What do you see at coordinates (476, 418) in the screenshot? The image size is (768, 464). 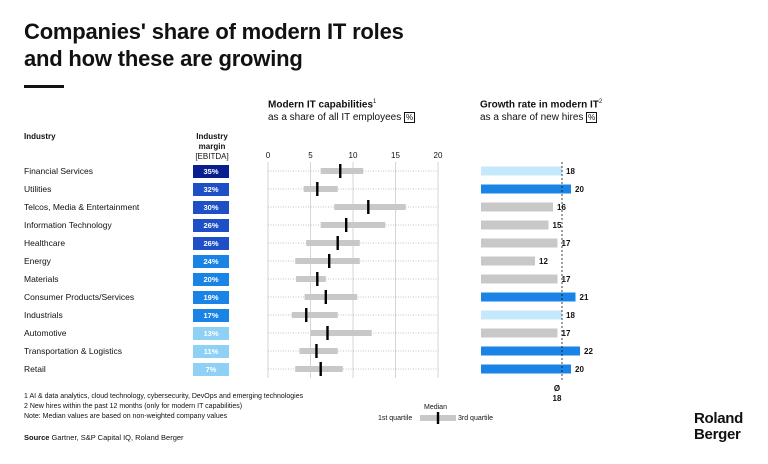 I see `legend-q3-label: 3rd quartile` at bounding box center [476, 418].